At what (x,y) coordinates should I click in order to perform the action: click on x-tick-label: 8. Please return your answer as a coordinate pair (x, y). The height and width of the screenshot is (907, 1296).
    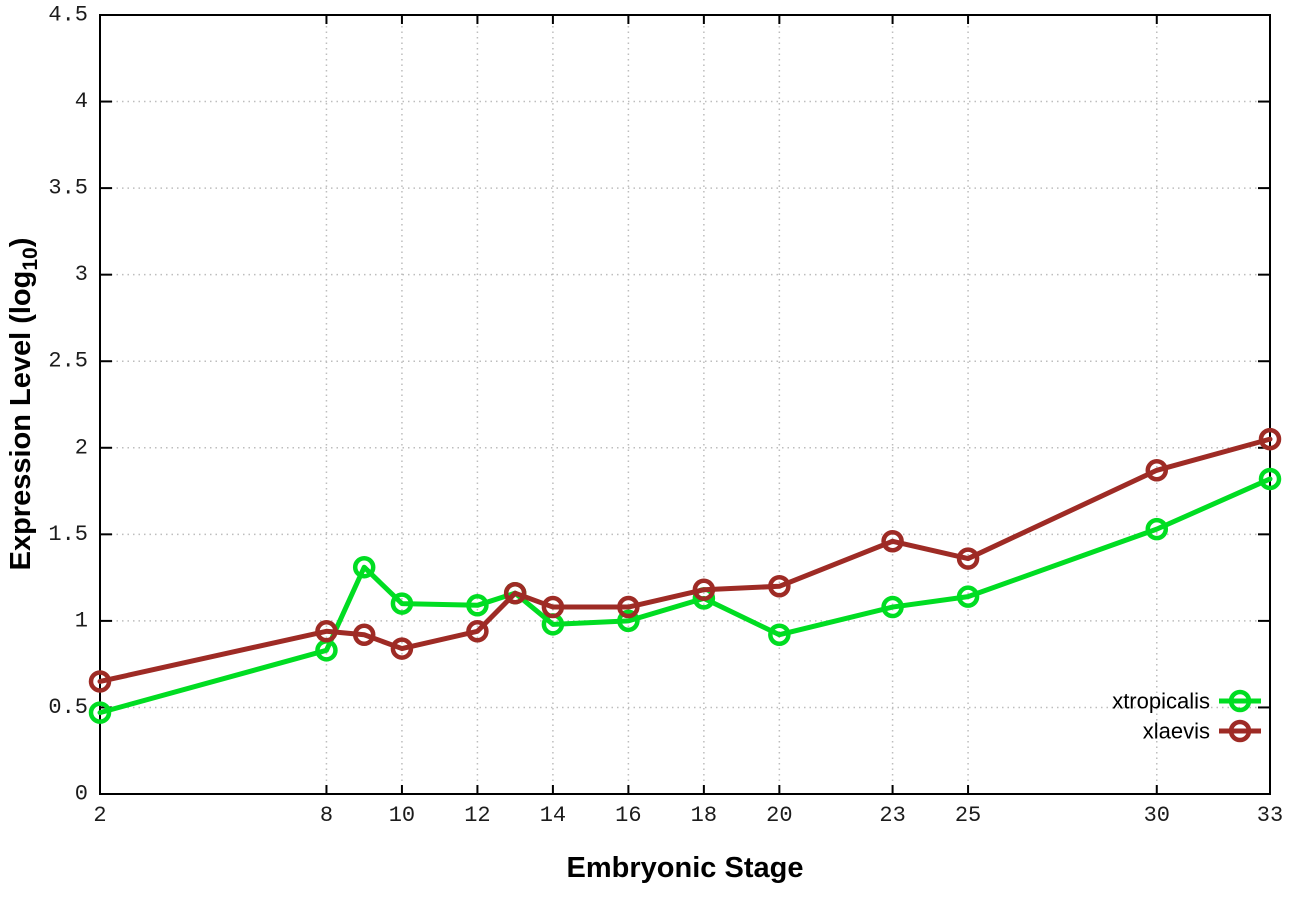
    Looking at the image, I should click on (326, 815).